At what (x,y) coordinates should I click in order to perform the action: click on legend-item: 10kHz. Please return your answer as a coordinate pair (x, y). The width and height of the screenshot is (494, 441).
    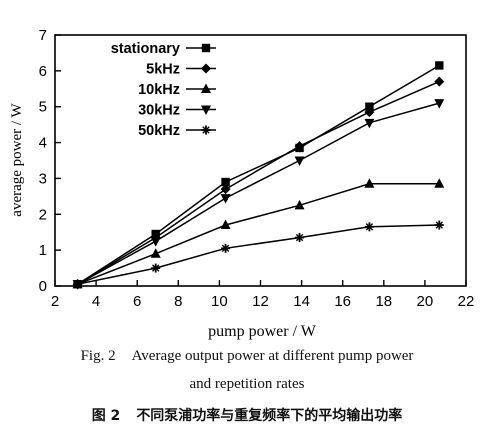
    Looking at the image, I should click on (177, 90).